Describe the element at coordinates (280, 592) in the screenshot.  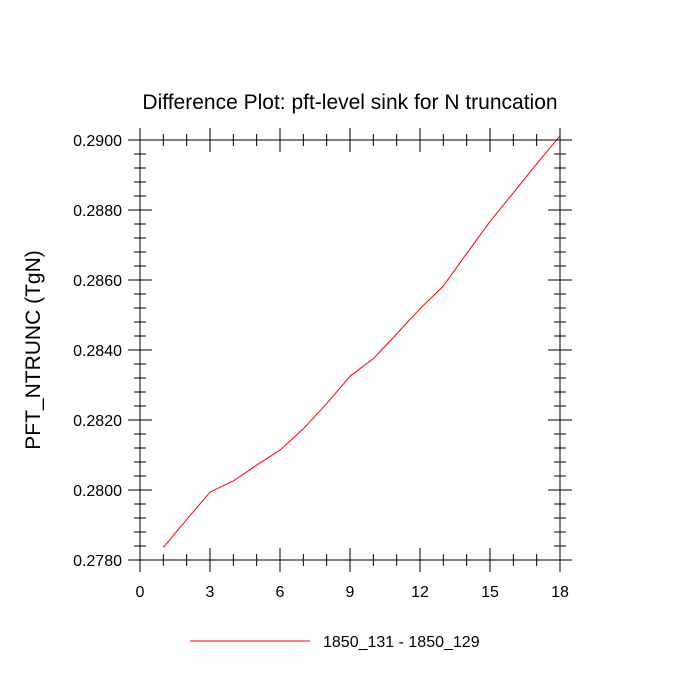
I see `x-tick-label: 6` at that location.